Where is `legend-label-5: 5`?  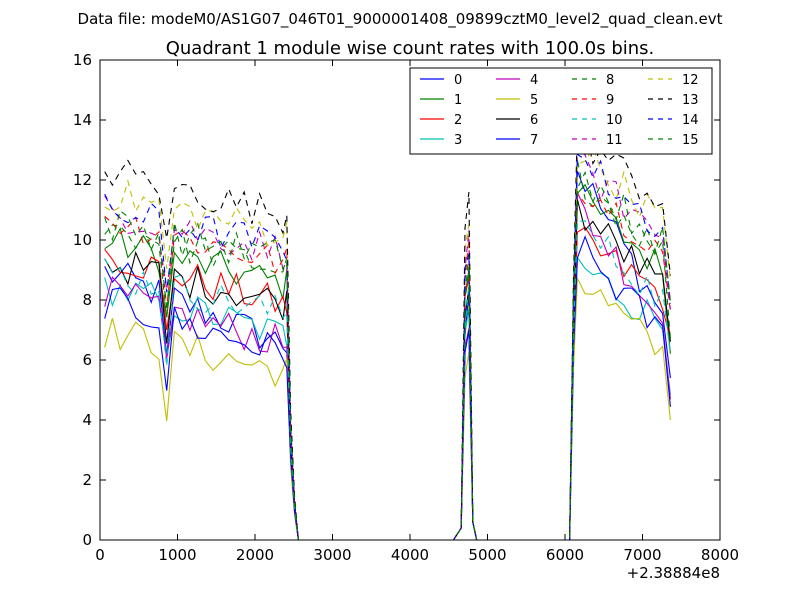 legend-label-5: 5 is located at coordinates (534, 100).